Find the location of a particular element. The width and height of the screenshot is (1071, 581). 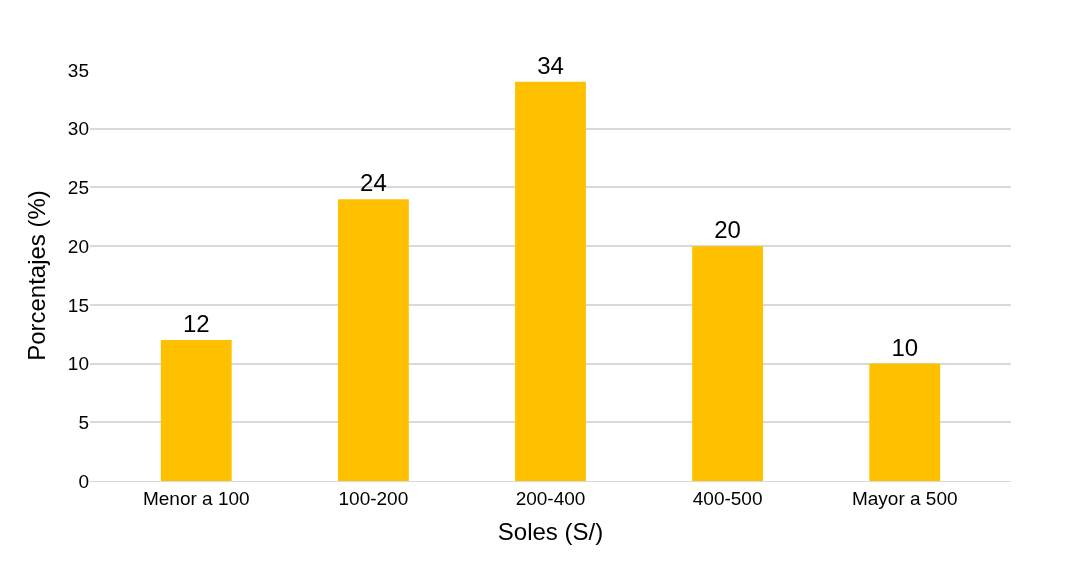

y-tick-label: 10 is located at coordinates (78, 364).